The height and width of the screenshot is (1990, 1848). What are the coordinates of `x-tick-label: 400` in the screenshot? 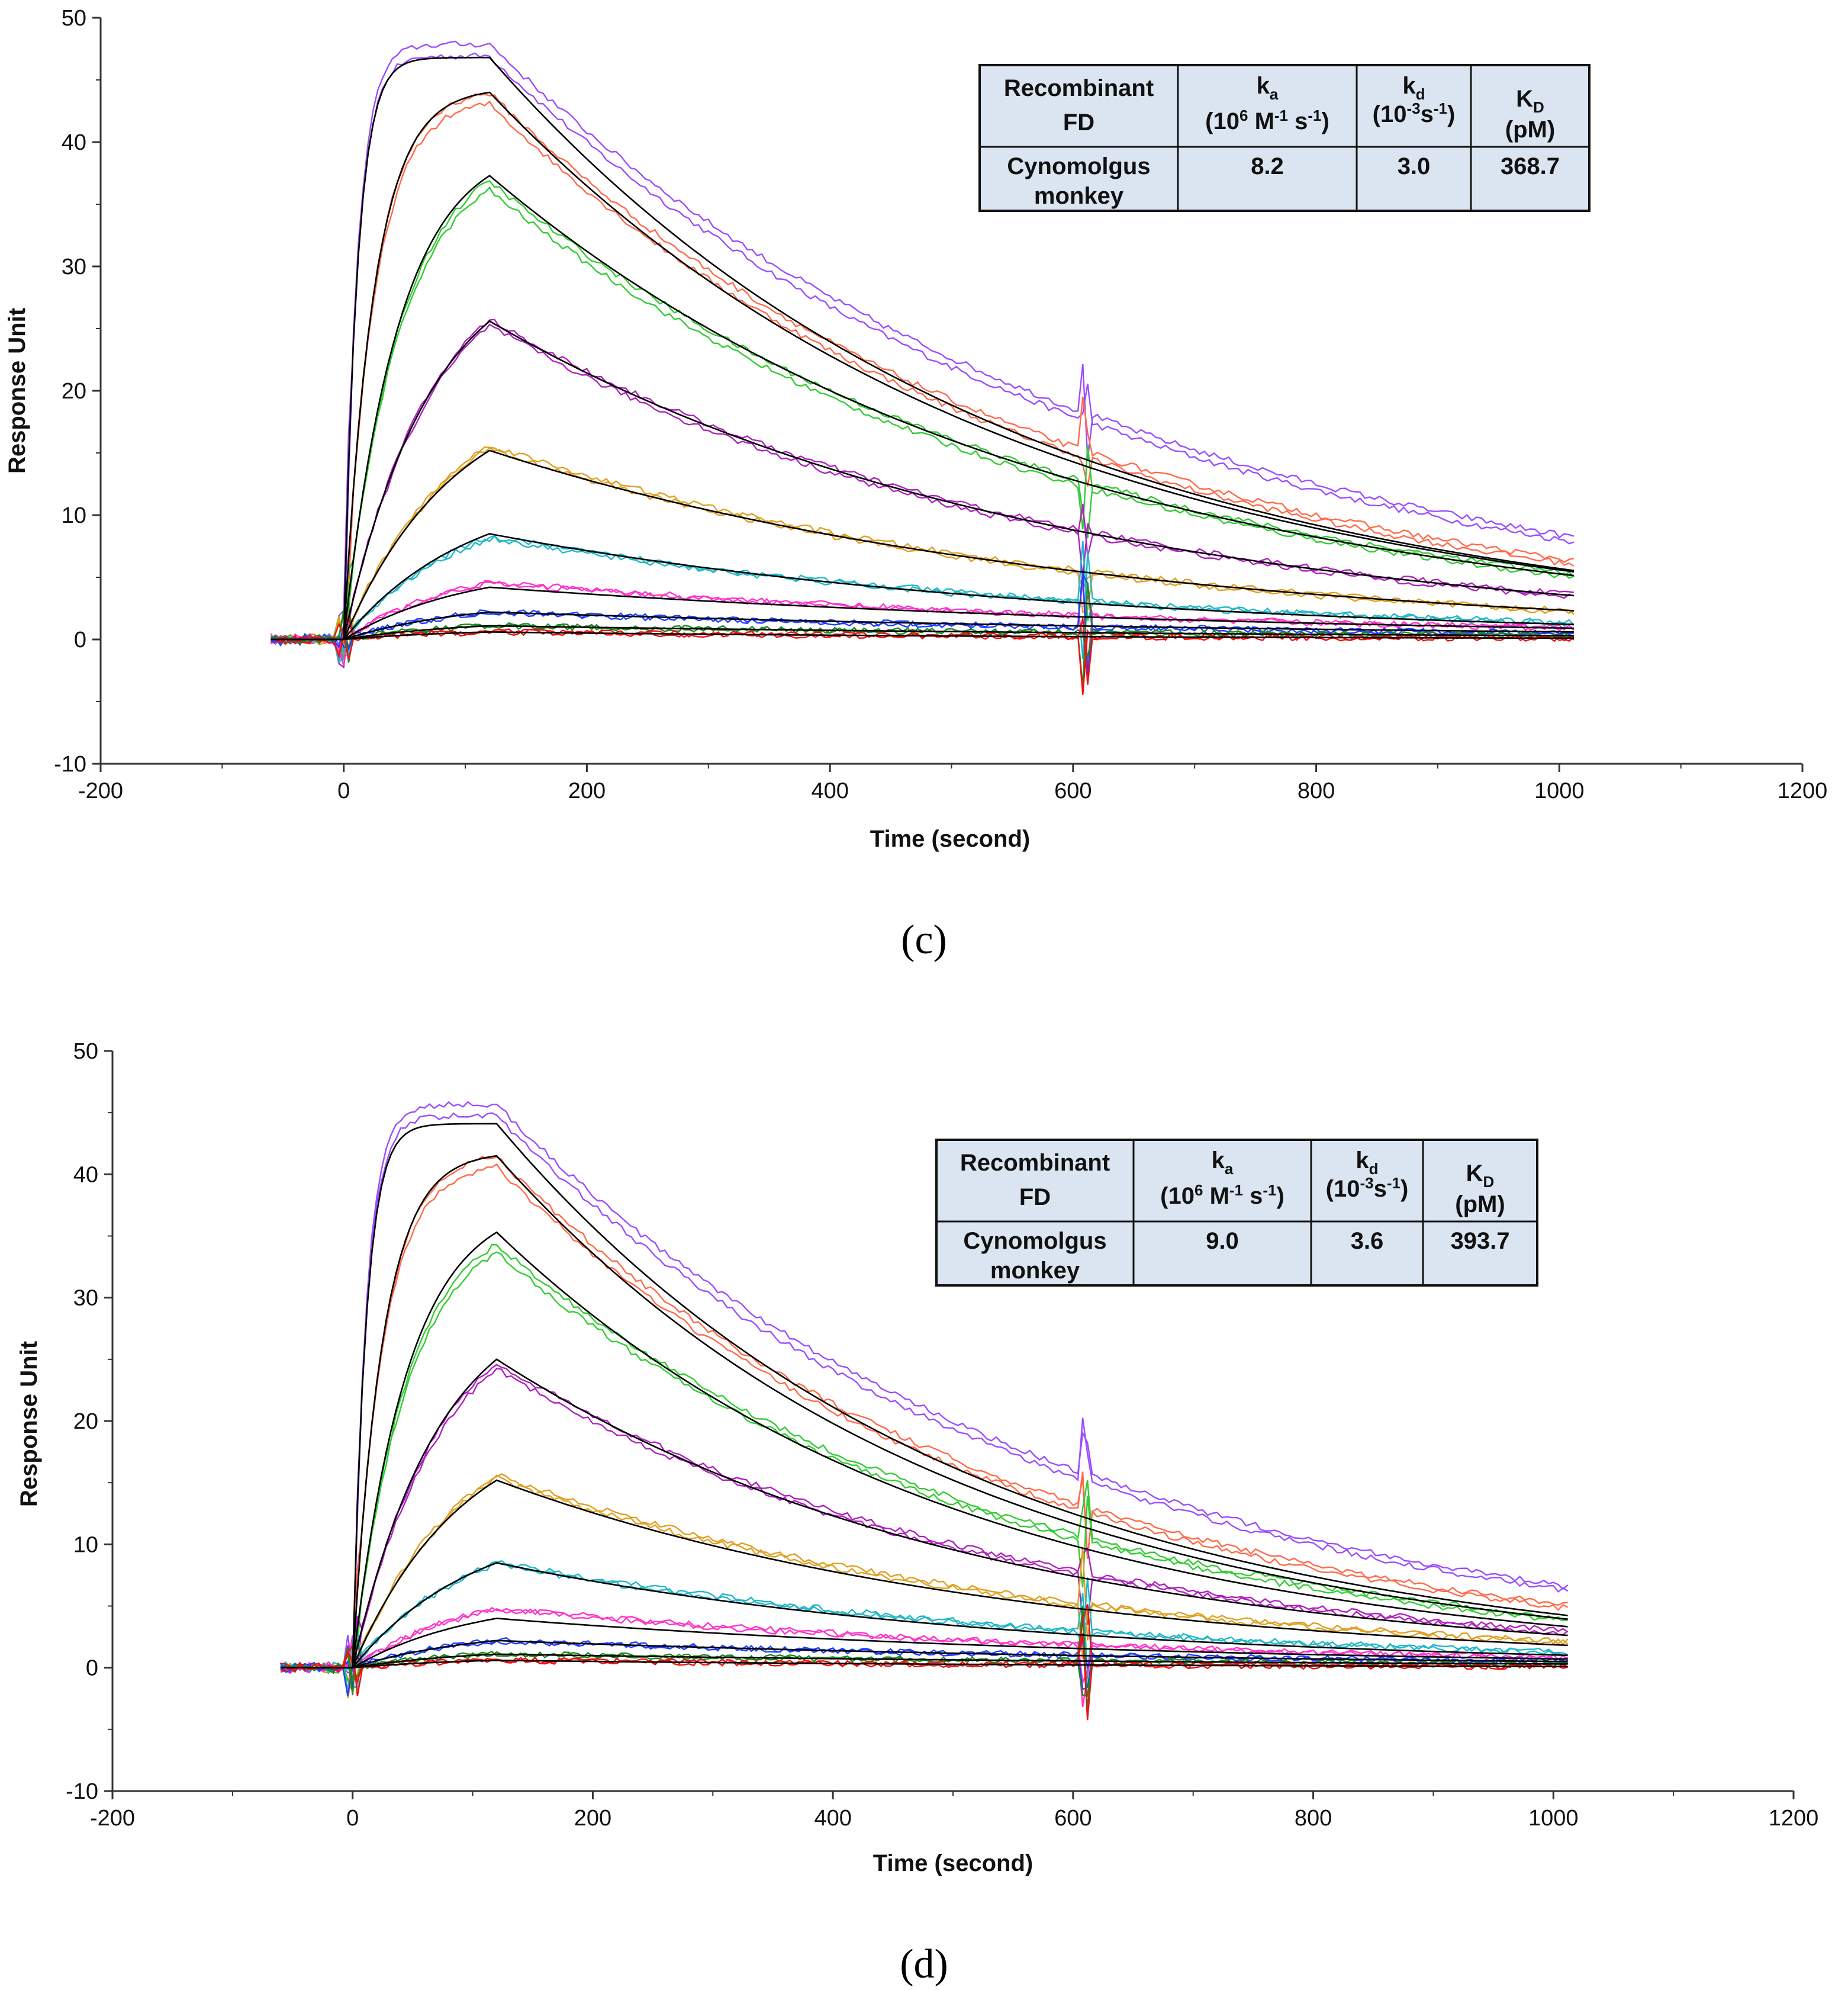 It's located at (830, 791).